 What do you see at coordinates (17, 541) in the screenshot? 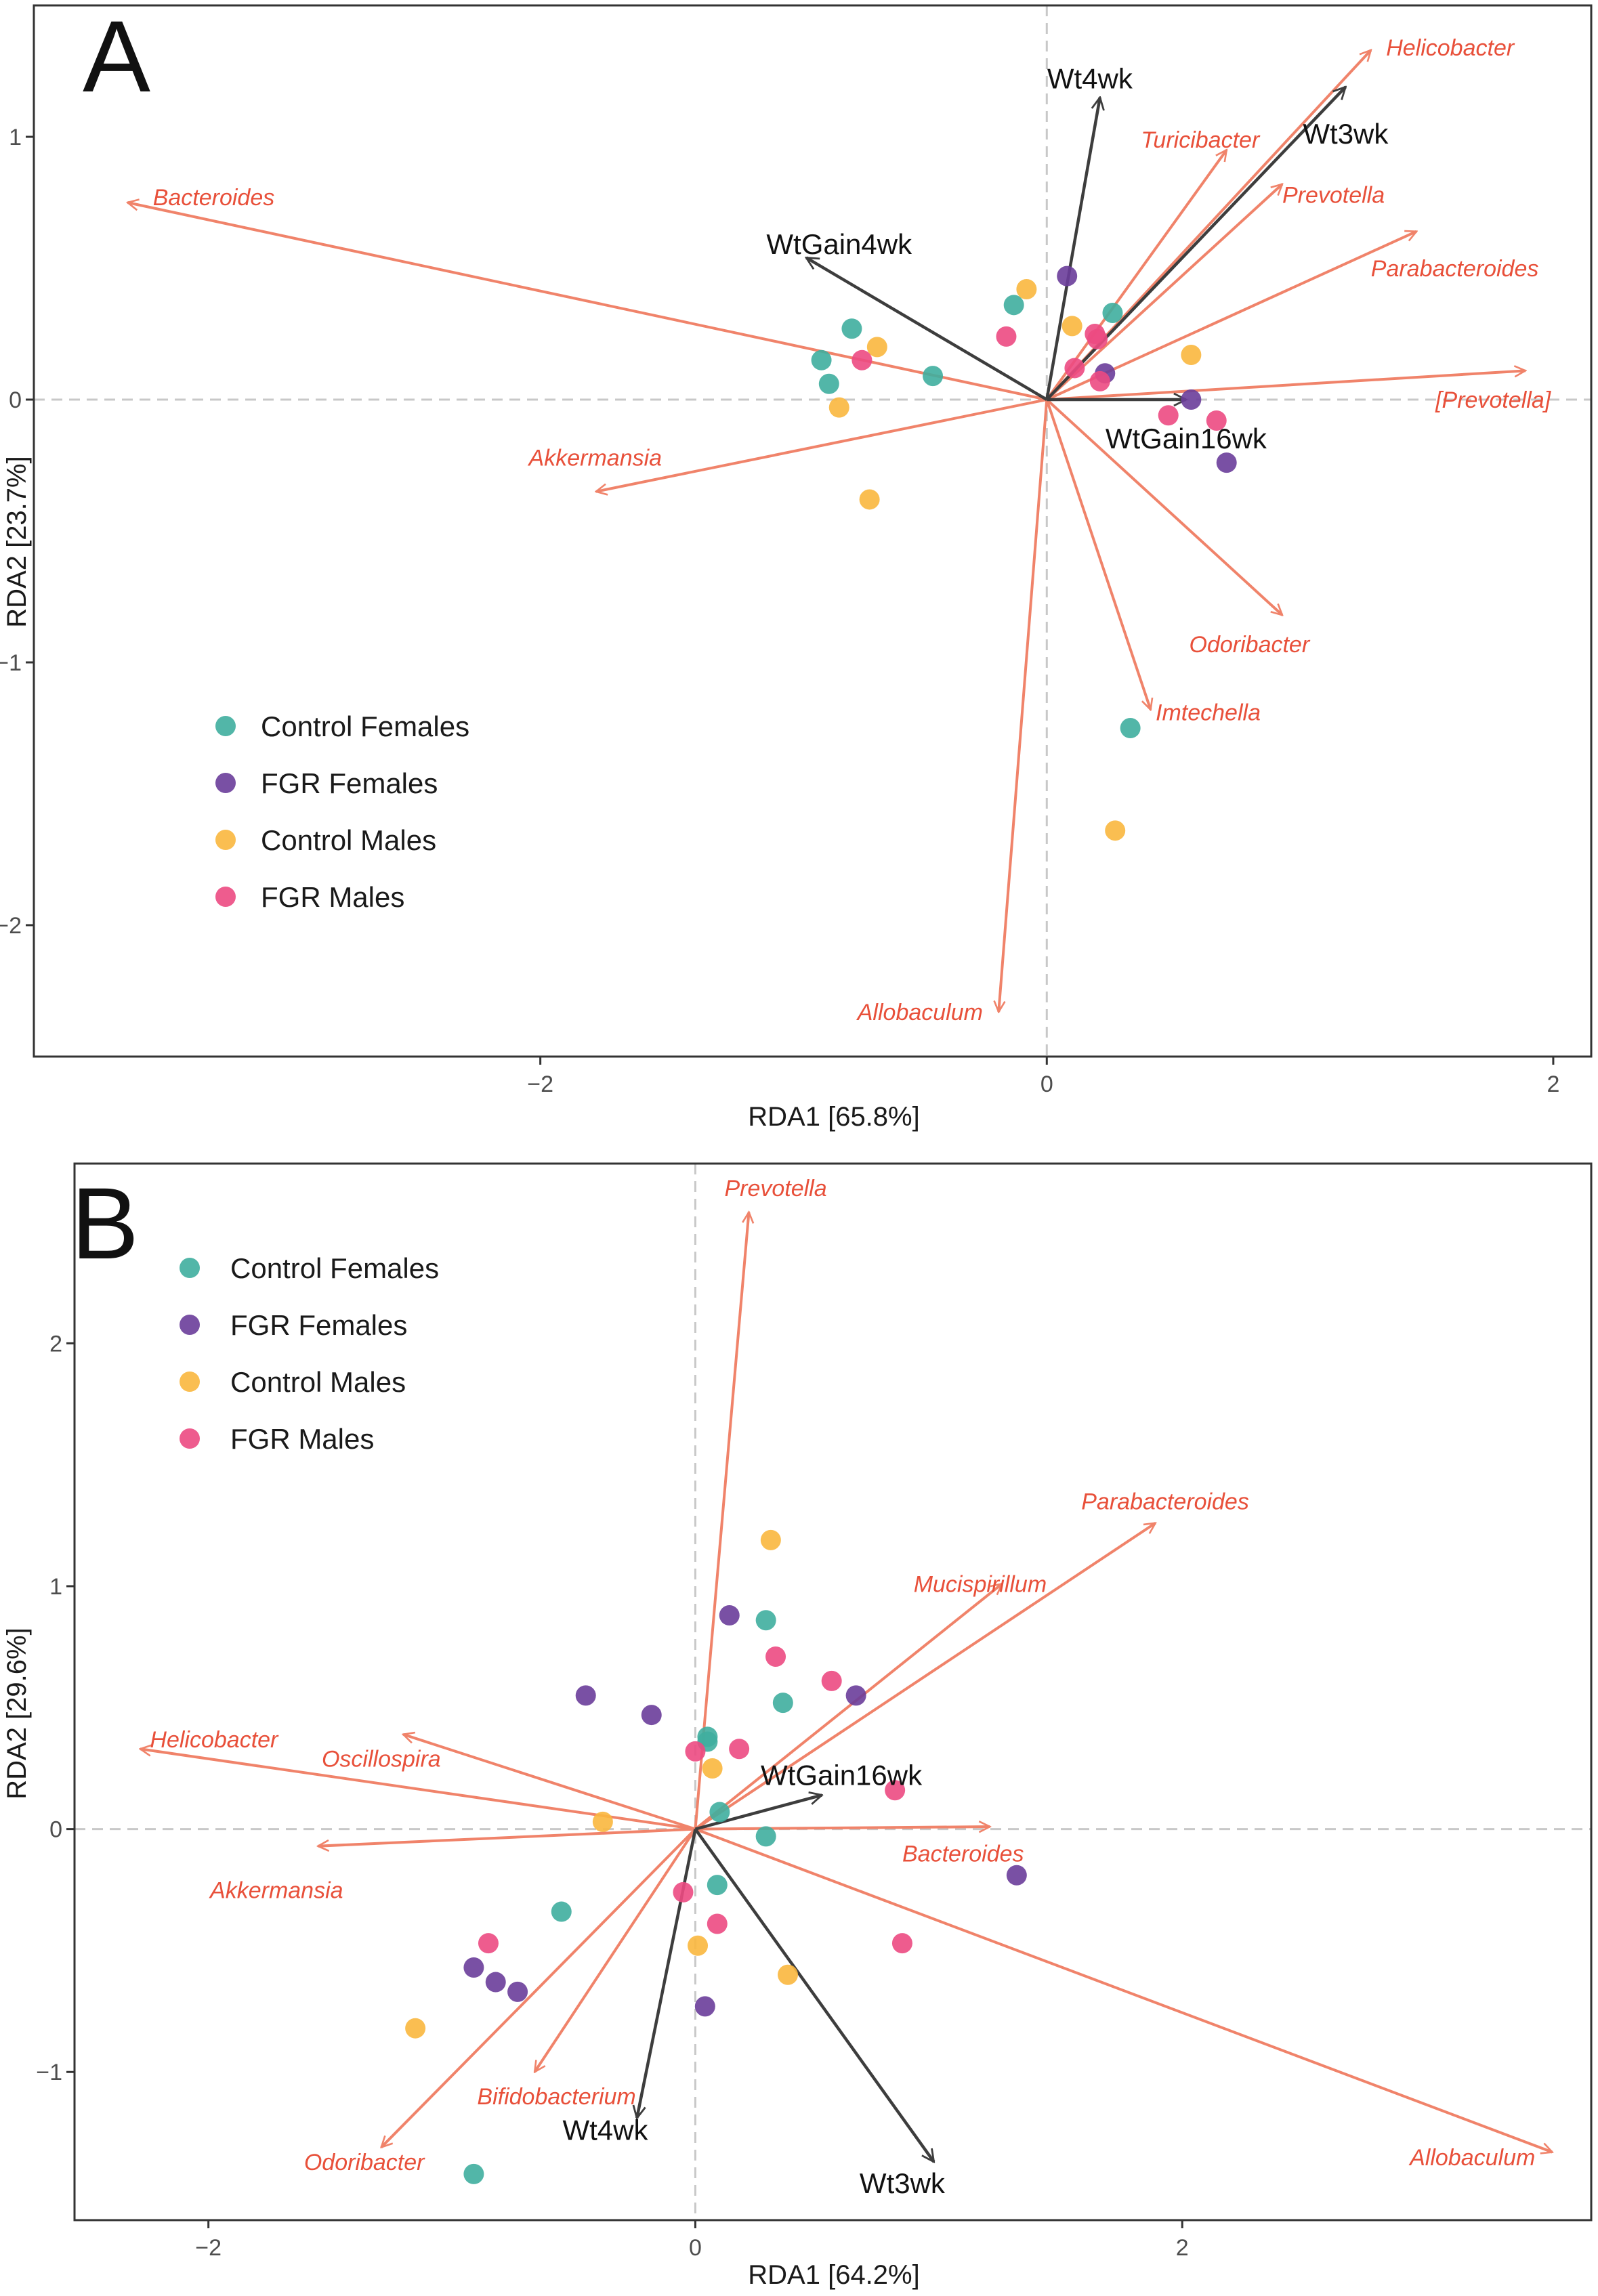
I see `panel-a-y-axis-title: RDA2 [23.7%]` at bounding box center [17, 541].